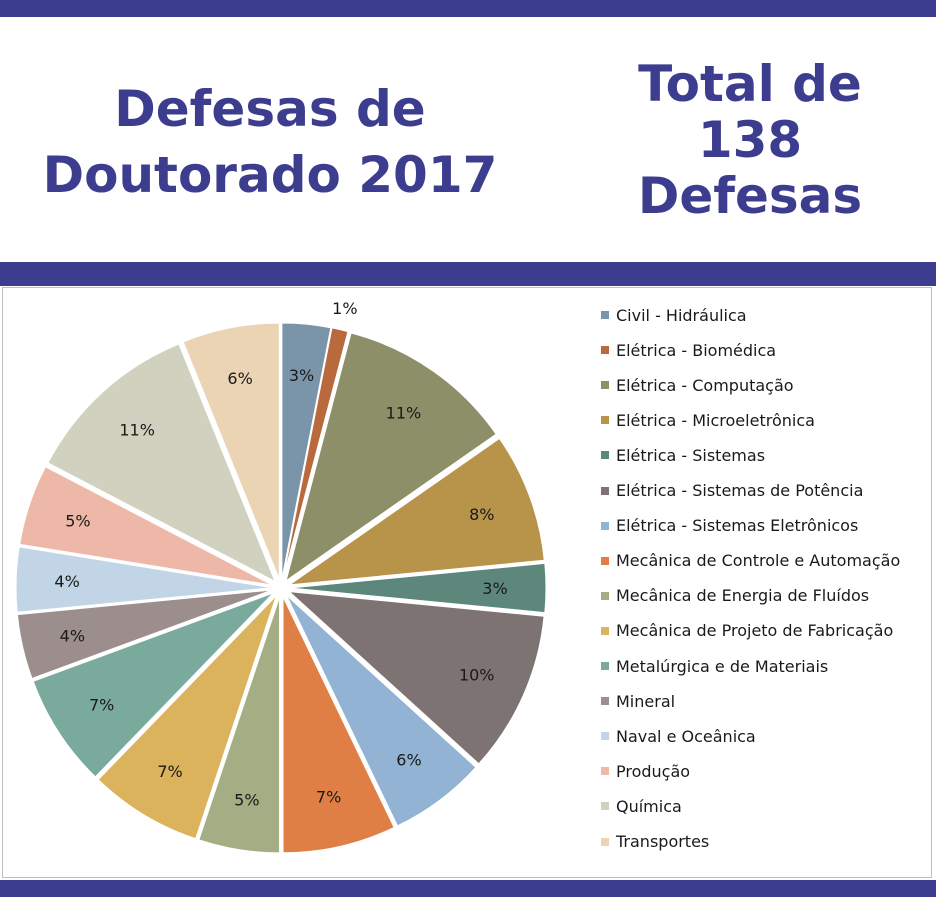 The height and width of the screenshot is (897, 936). I want to click on legend-item: Mineral, so click(638, 701).